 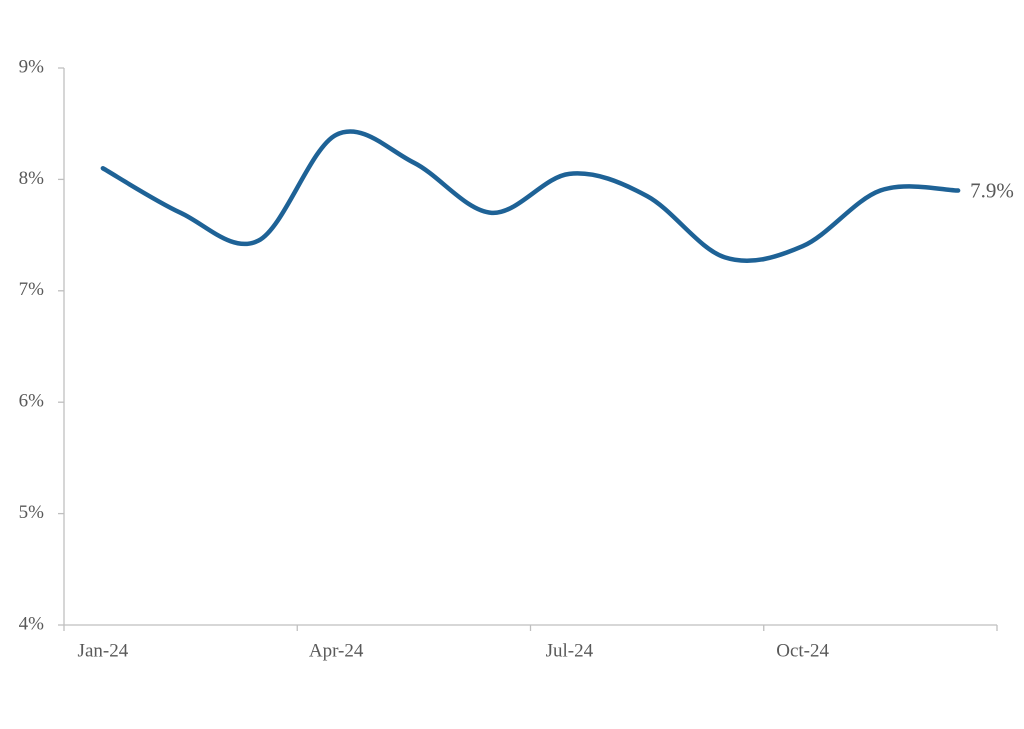 What do you see at coordinates (336, 650) in the screenshot?
I see `x-tick-label: Apr-24` at bounding box center [336, 650].